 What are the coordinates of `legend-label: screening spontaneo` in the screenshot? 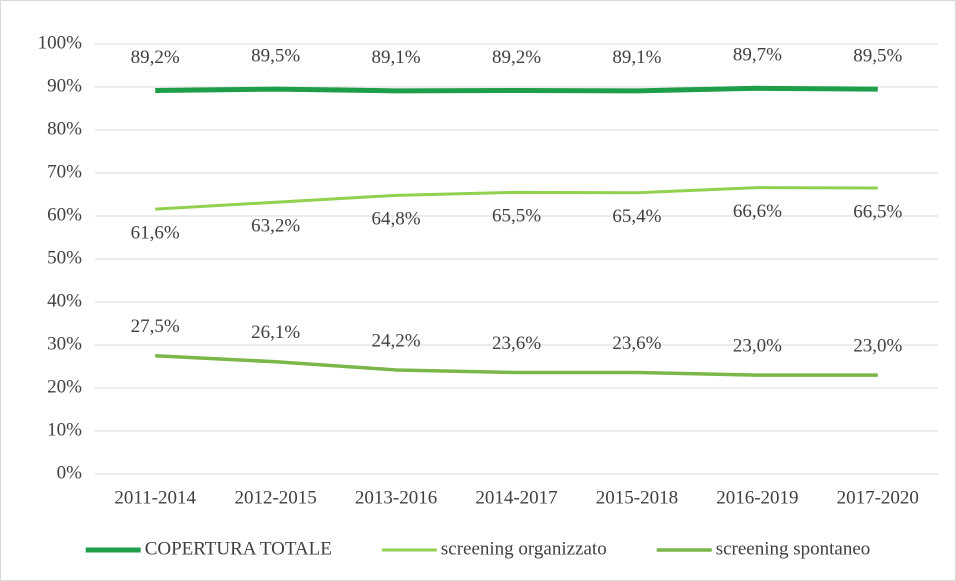 It's located at (793, 548).